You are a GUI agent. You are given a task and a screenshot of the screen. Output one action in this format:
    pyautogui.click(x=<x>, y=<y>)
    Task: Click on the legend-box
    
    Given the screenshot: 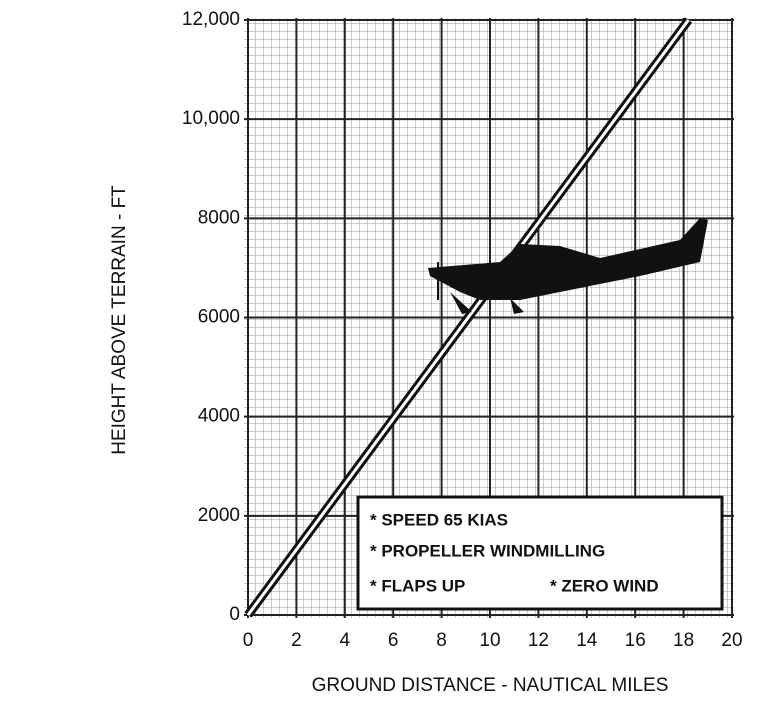 What is the action you would take?
    pyautogui.click(x=540, y=553)
    